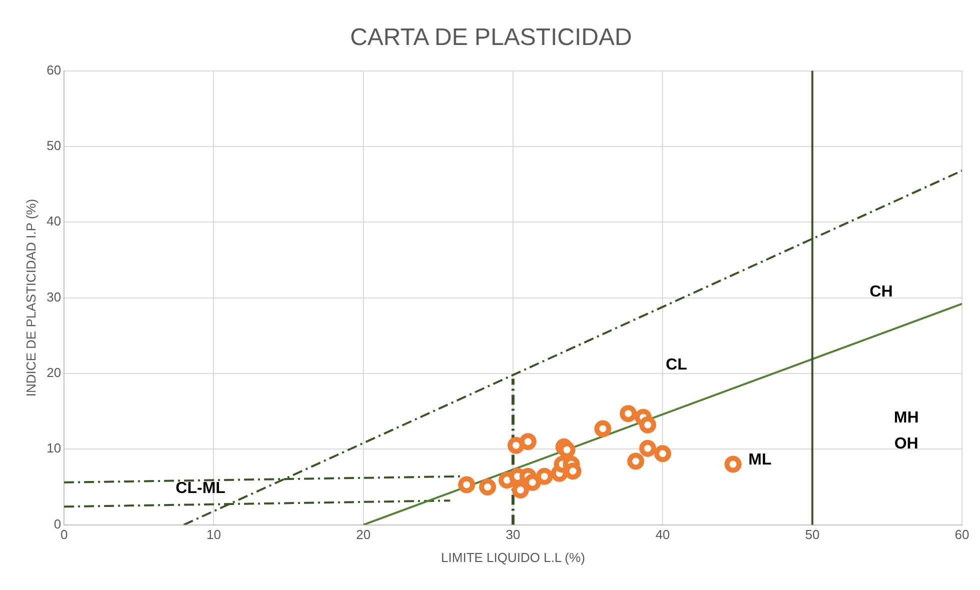 This screenshot has width=980, height=590. Describe the element at coordinates (363, 534) in the screenshot. I see `x-tick-label: 20` at that location.